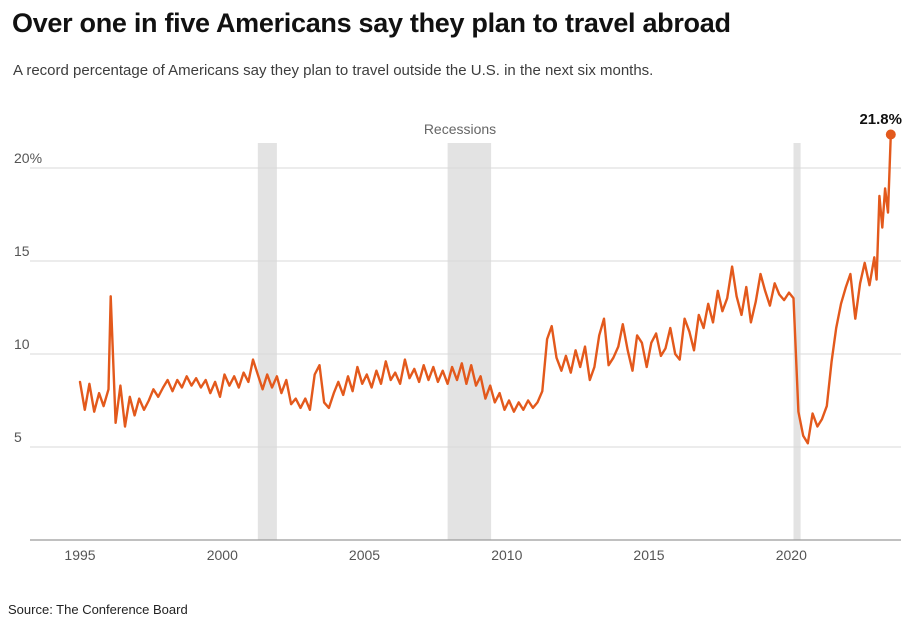  Describe the element at coordinates (890, 134) in the screenshot. I see `end-point-dot` at that location.